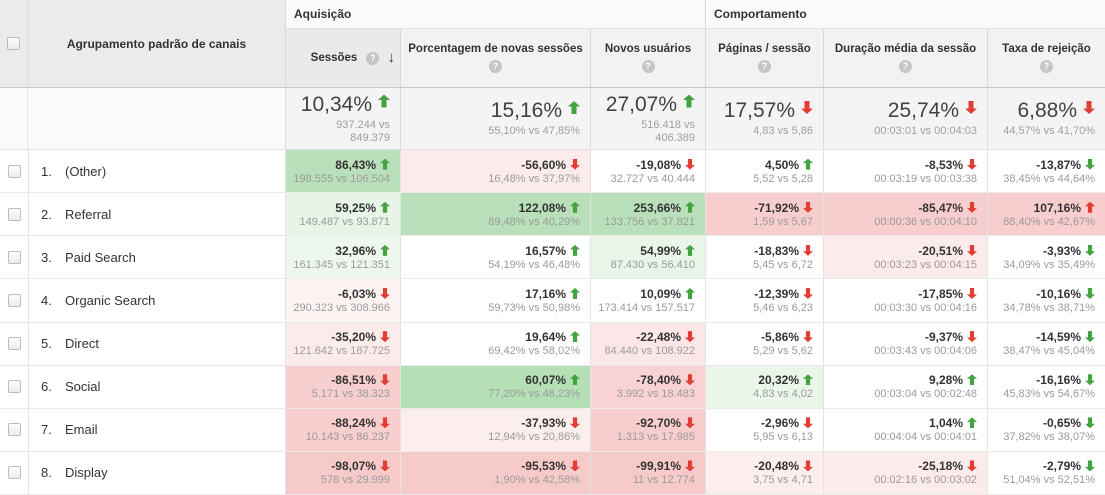  I want to click on summary-sessions: 10,34% 937.244 vs 849.379, so click(342, 118).